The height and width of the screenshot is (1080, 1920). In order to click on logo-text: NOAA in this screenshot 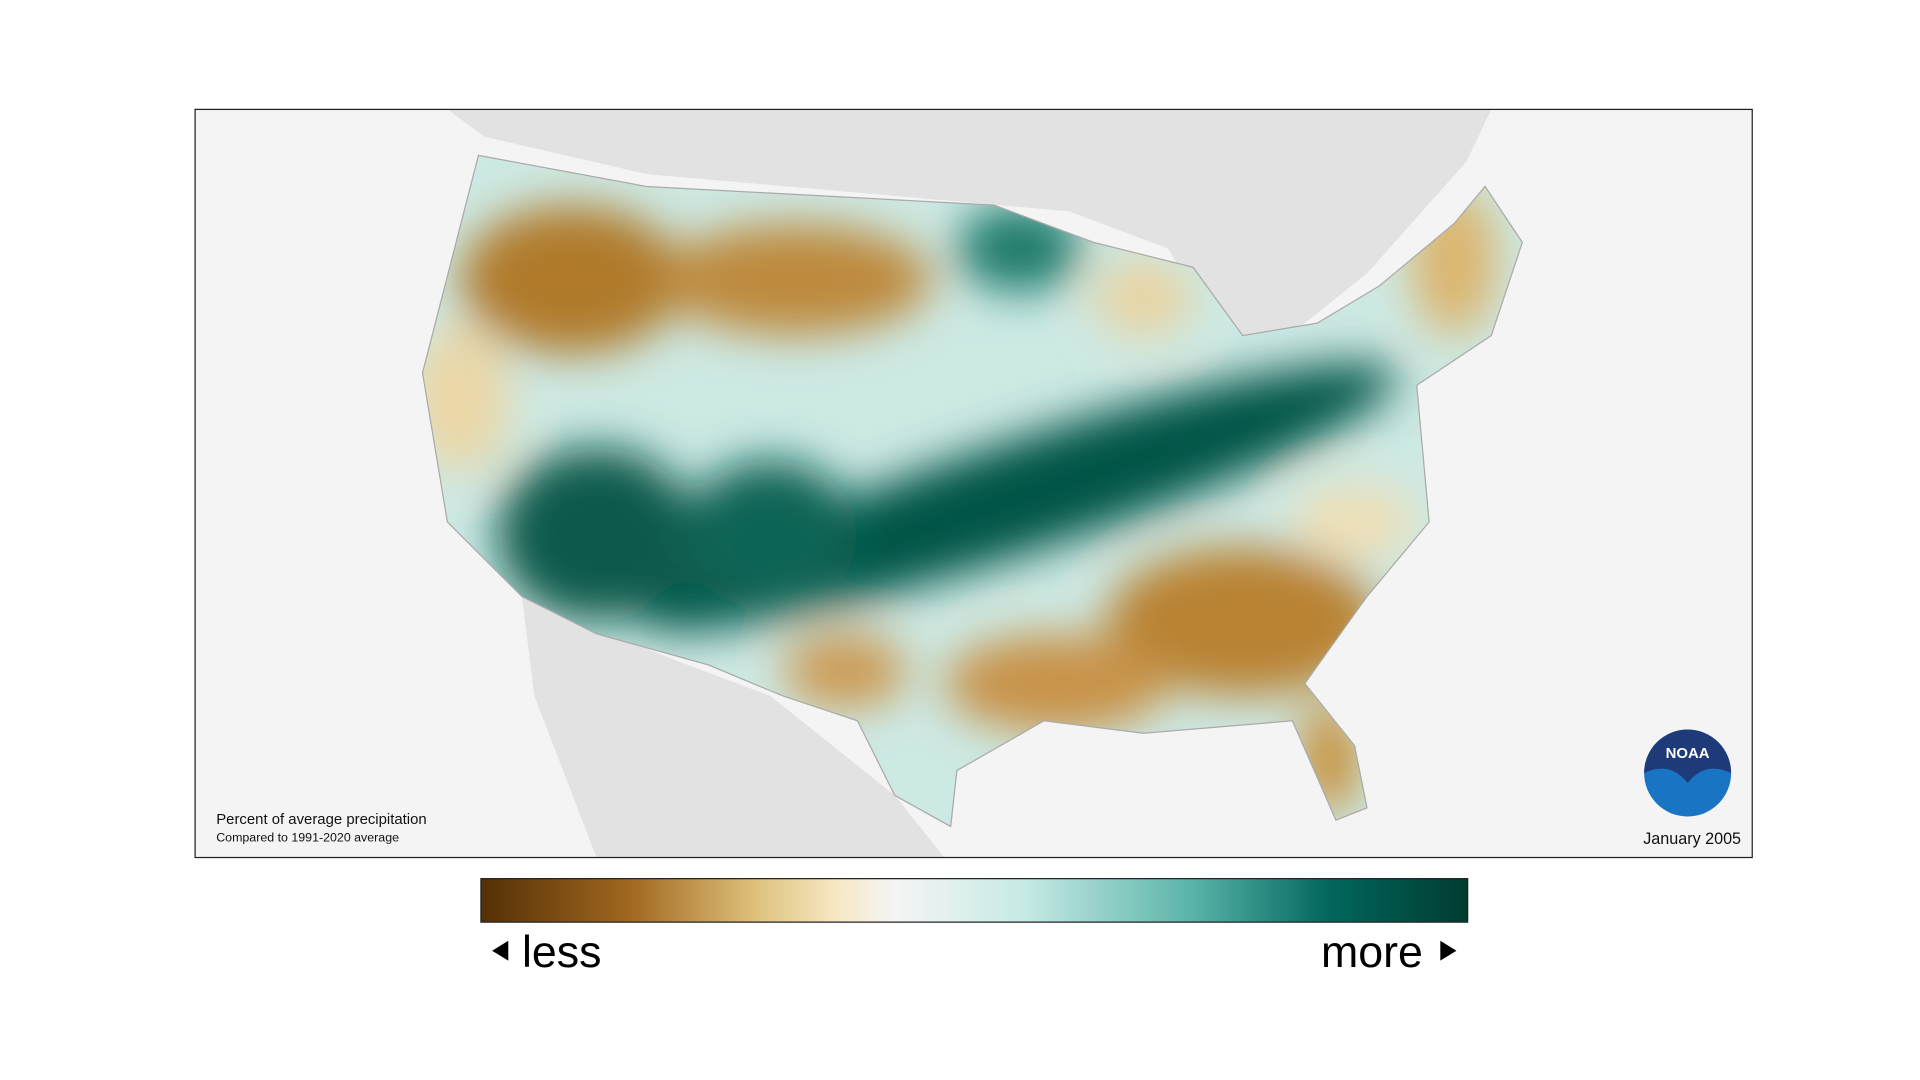, I will do `click(1688, 754)`.